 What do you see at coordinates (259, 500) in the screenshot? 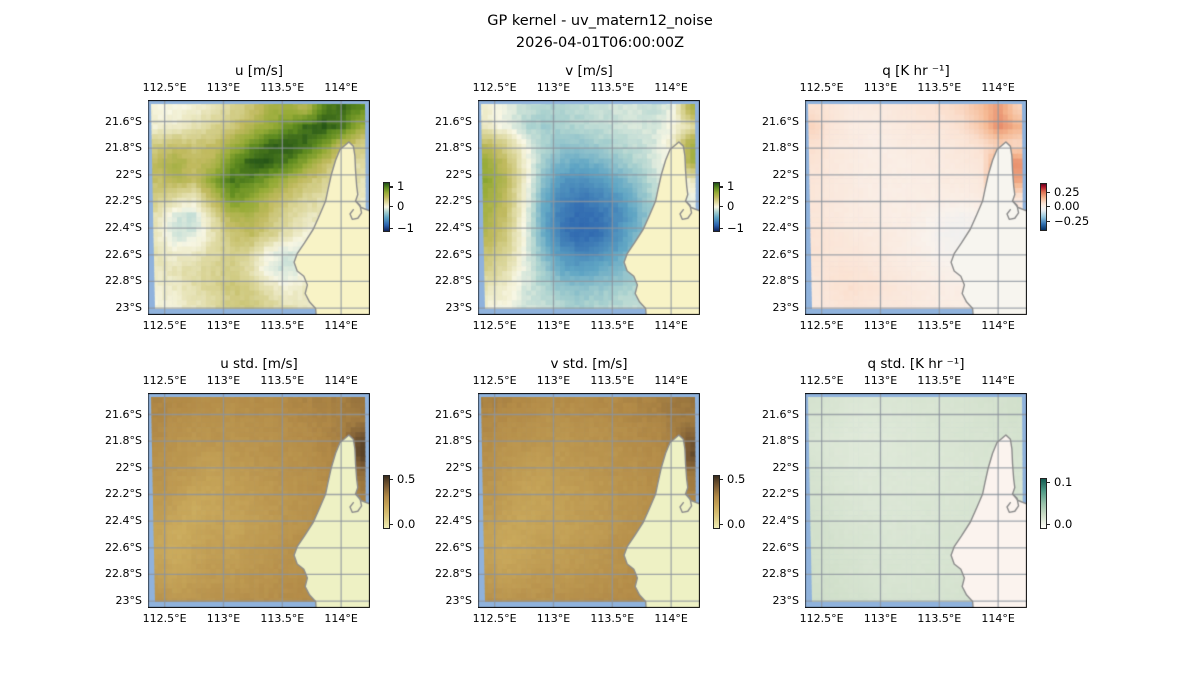
I see `map-canvas-u-std` at bounding box center [259, 500].